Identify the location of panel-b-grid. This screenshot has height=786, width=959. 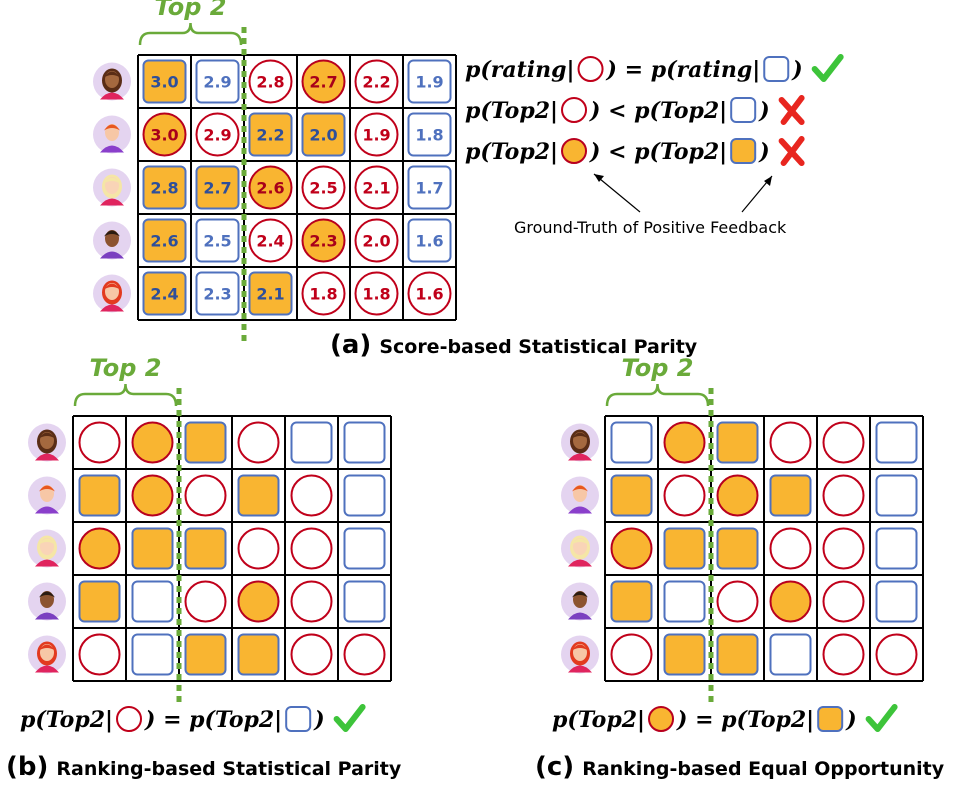
(232, 548).